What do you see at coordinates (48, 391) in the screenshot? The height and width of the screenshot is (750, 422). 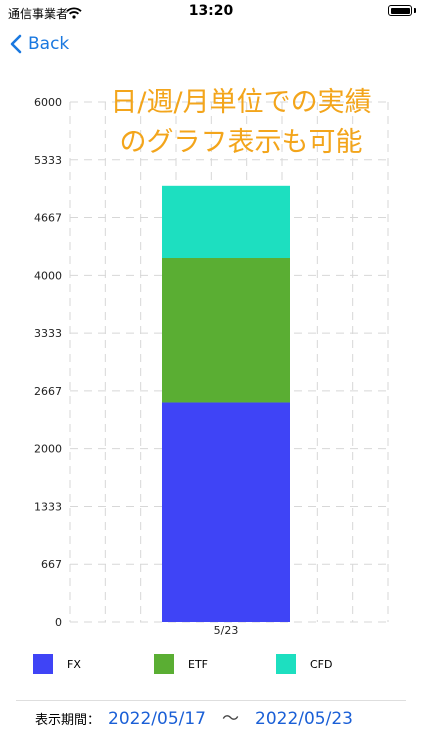 I see `y-tick-label-4: 2667` at bounding box center [48, 391].